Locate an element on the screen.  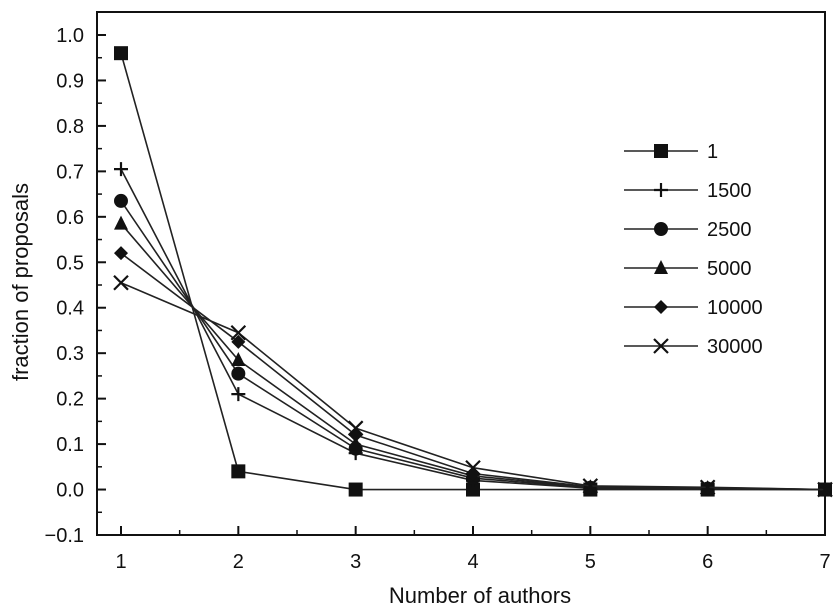
y-tick-label: 0.8 is located at coordinates (70, 127).